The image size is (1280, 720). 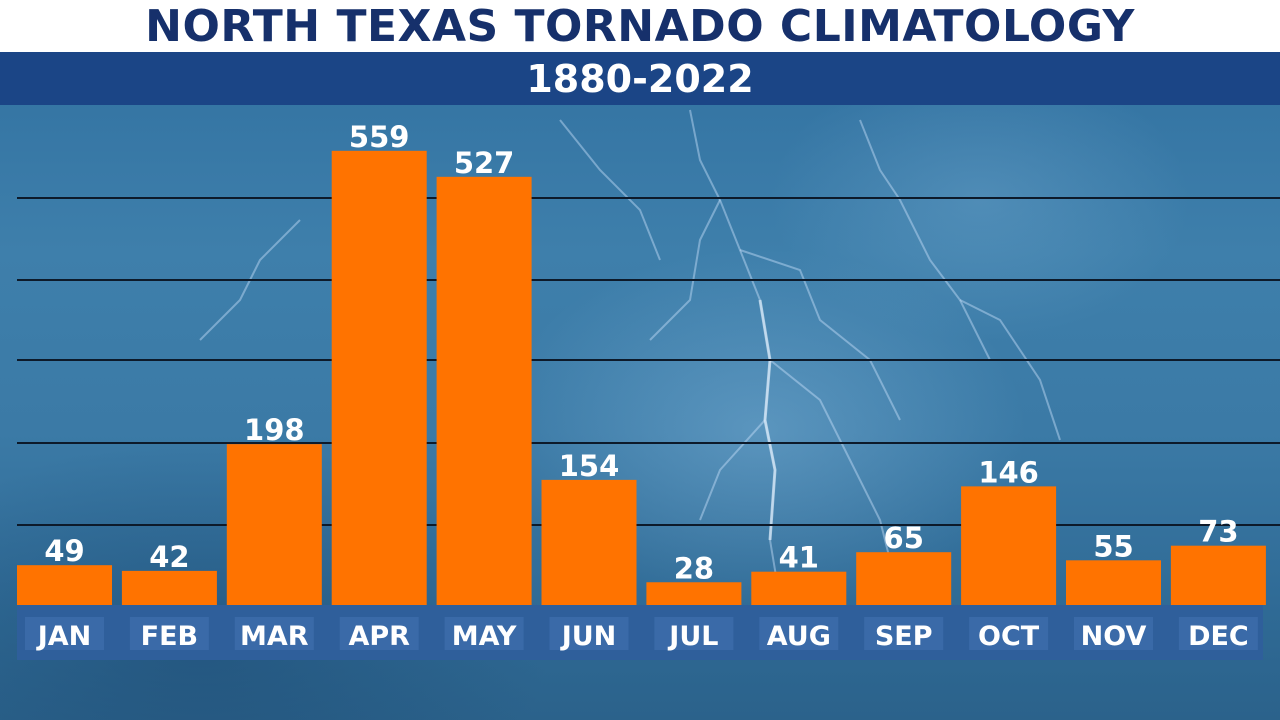 I want to click on data-label-jun: 154, so click(x=589, y=466).